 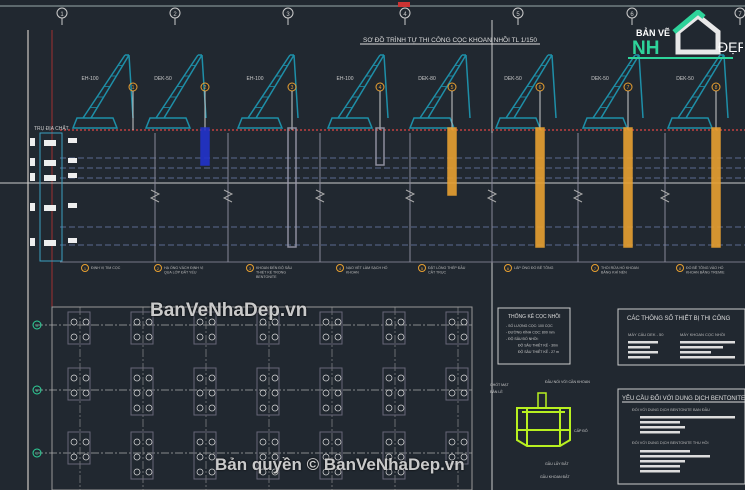 What do you see at coordinates (163, 79) in the screenshot?
I see `crane-label: DEK-50` at bounding box center [163, 79].